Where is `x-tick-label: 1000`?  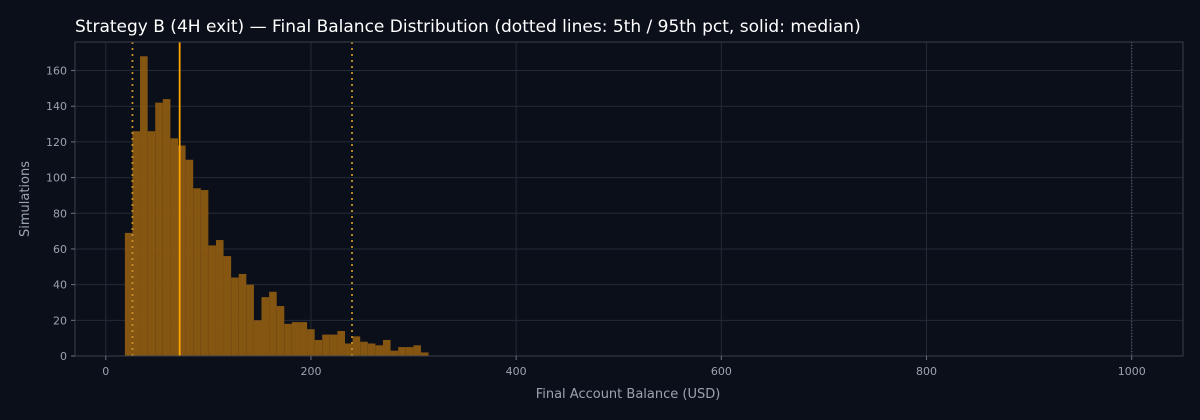
x-tick-label: 1000 is located at coordinates (1132, 371).